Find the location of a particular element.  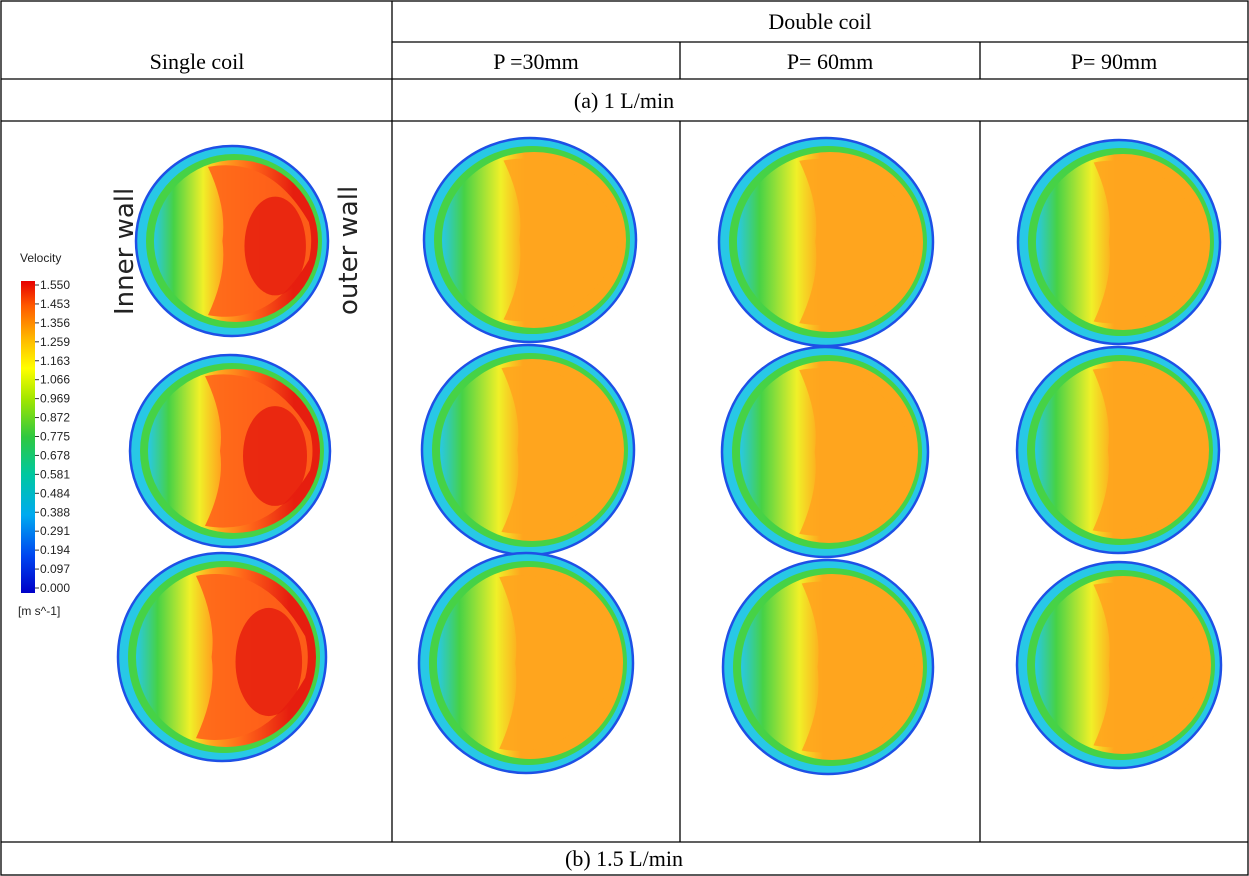

legend-tick-label: 0.581 is located at coordinates (55, 474).